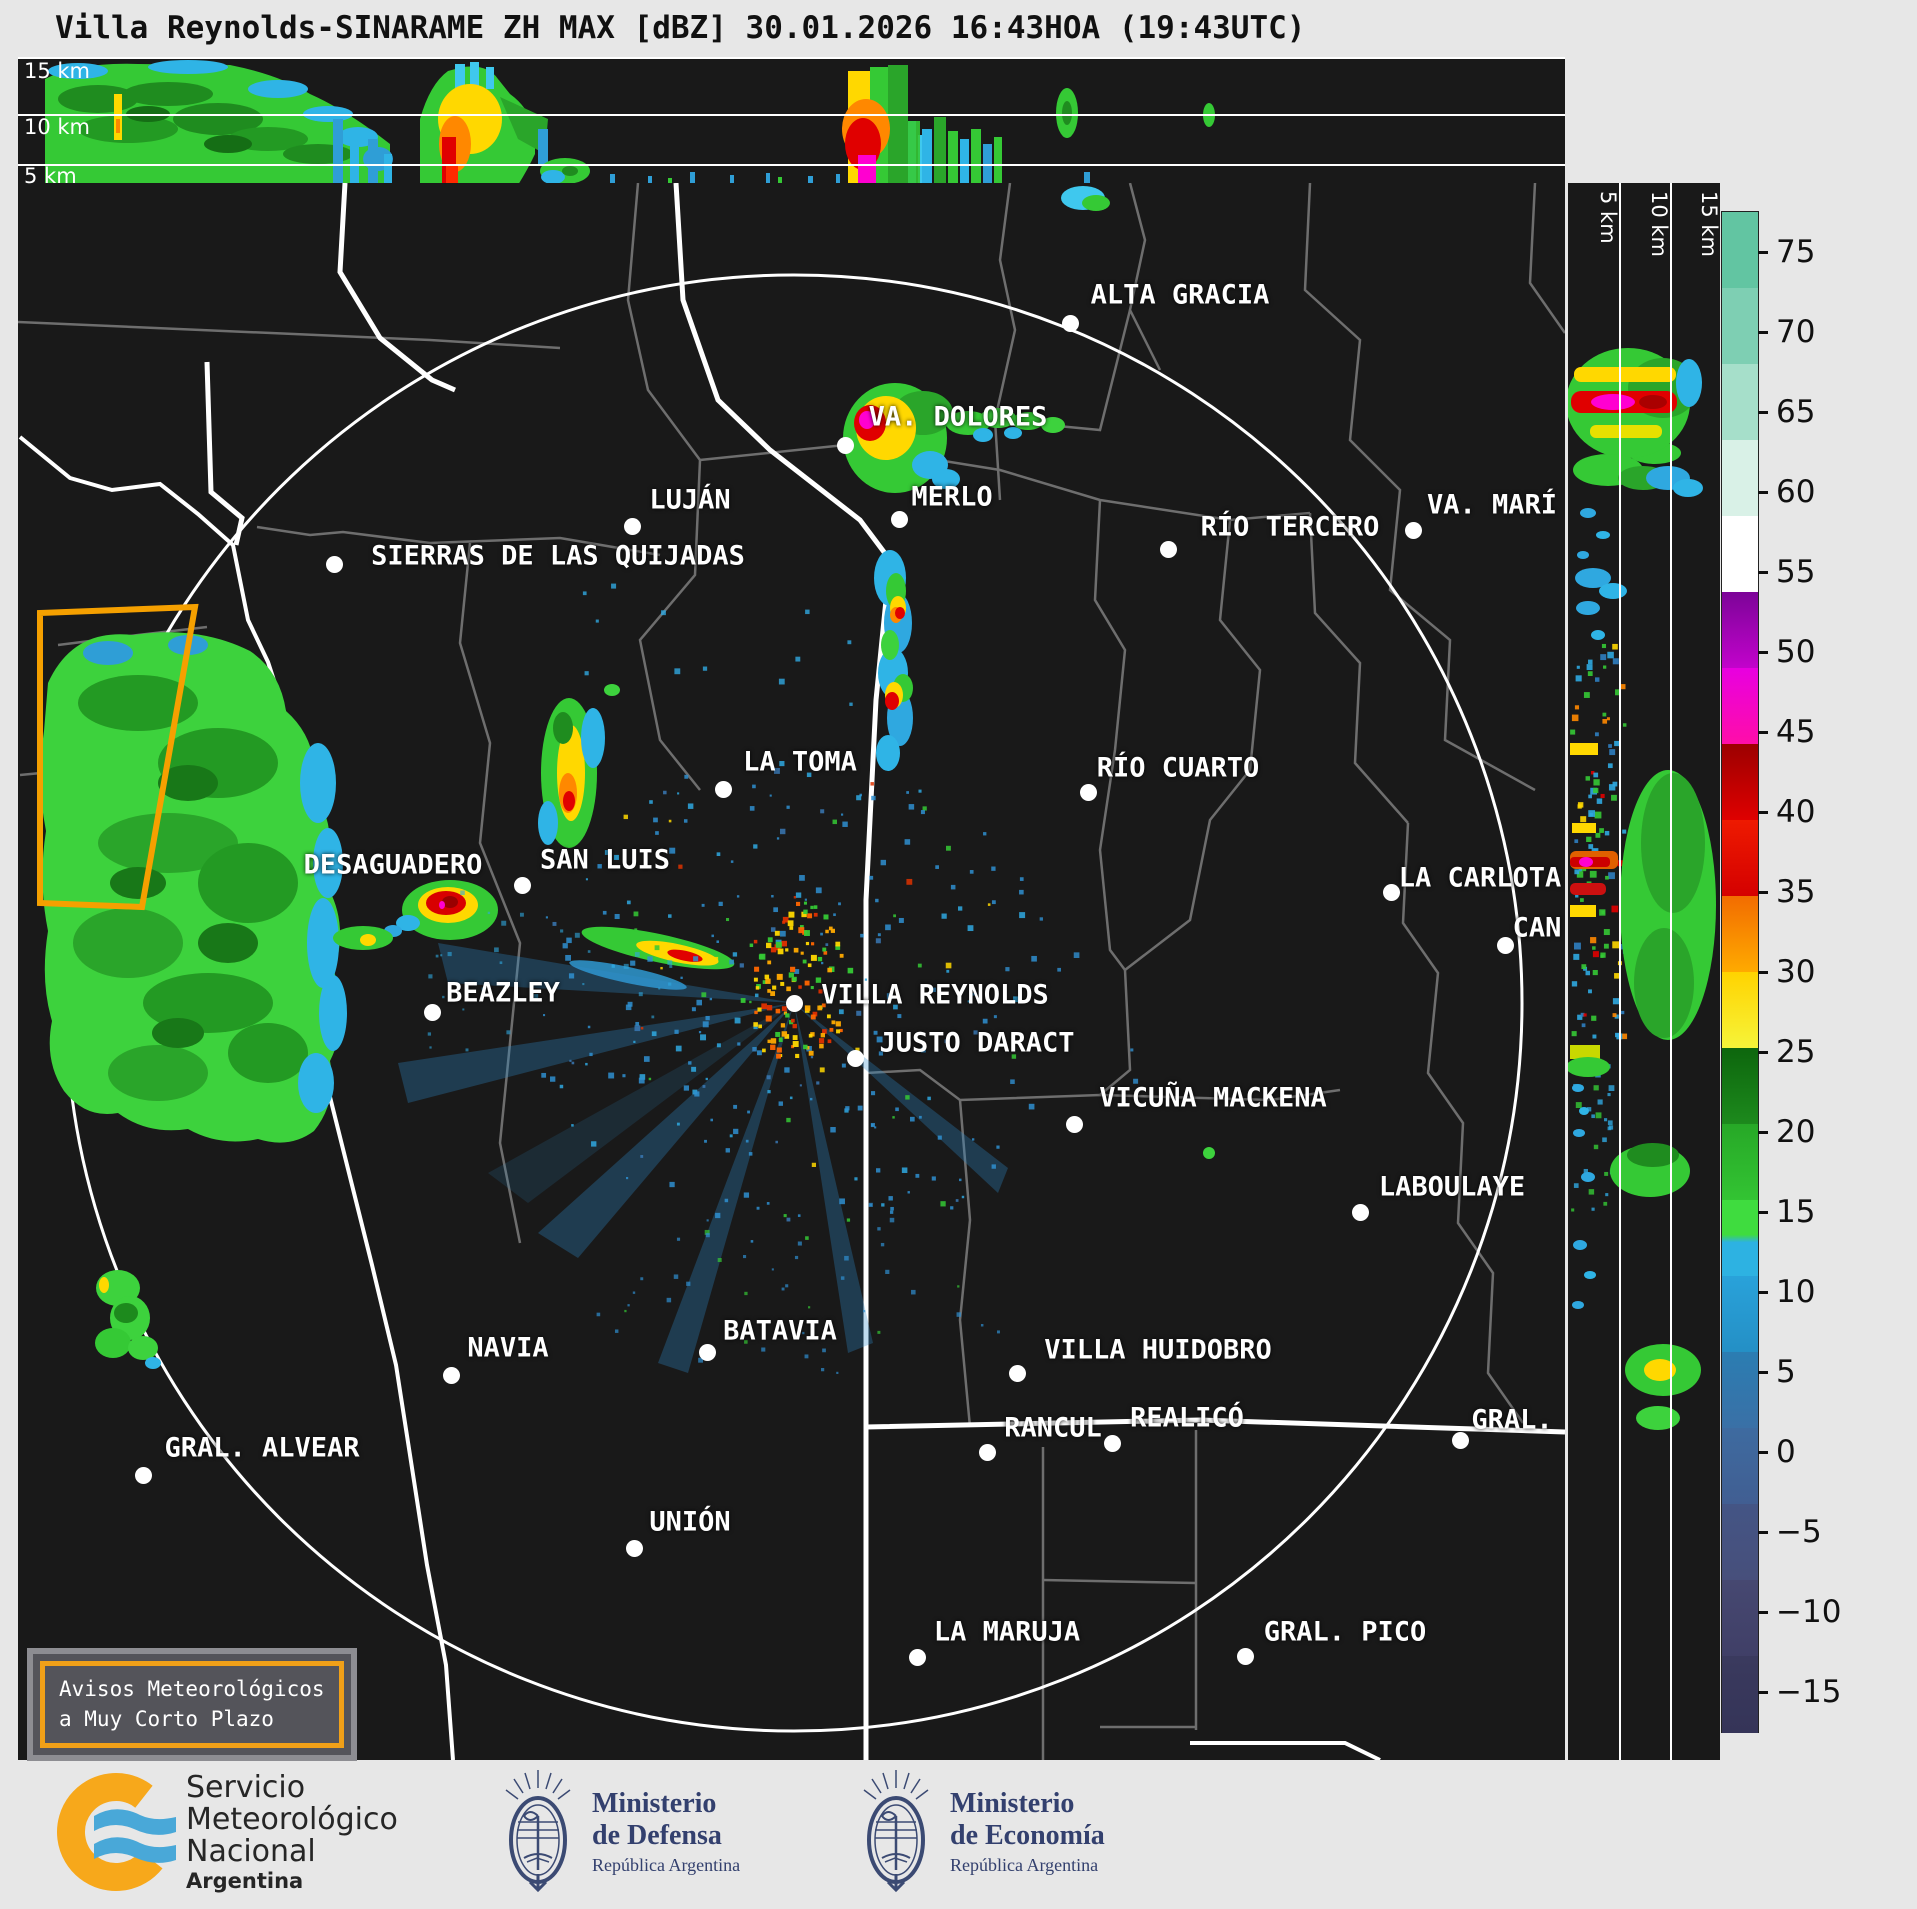 Image resolution: width=1917 pixels, height=1909 pixels. I want to click on warning-polygon, so click(118, 757).